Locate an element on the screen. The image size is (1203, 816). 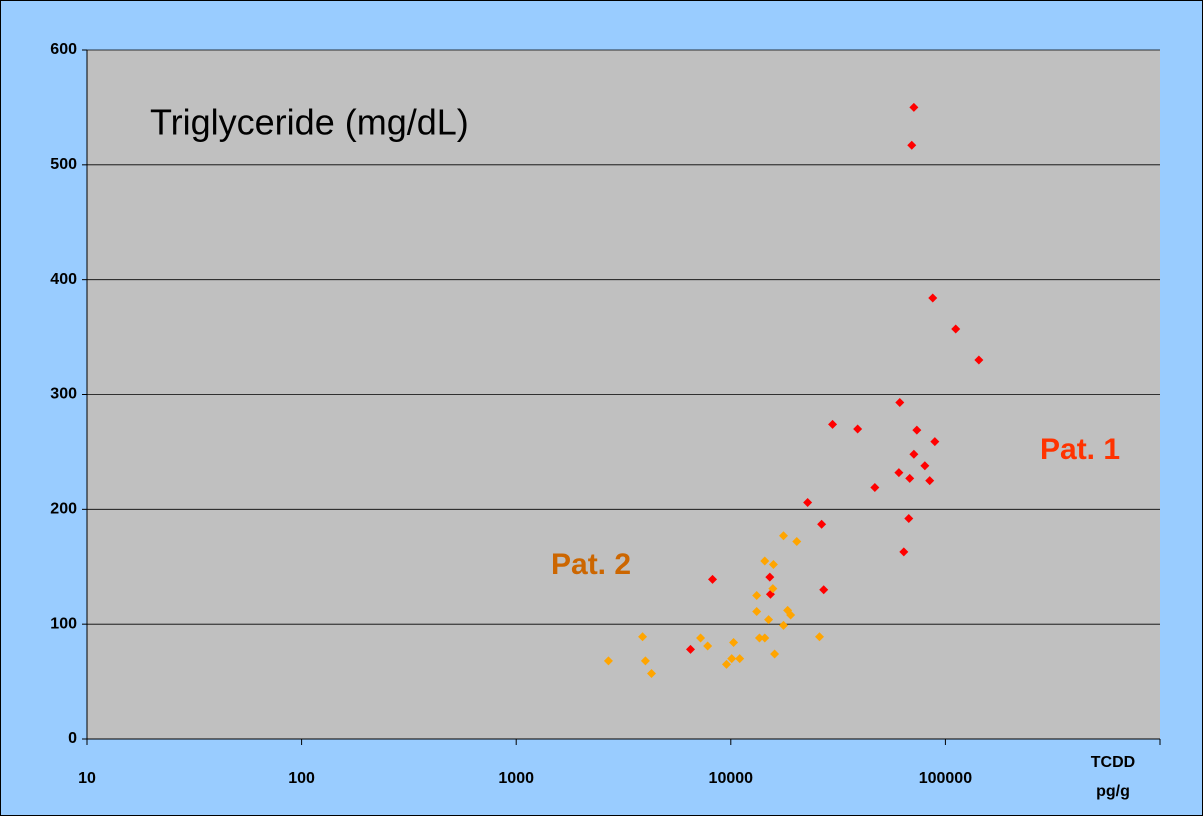
x-tick-label: 100000 is located at coordinates (945, 778).